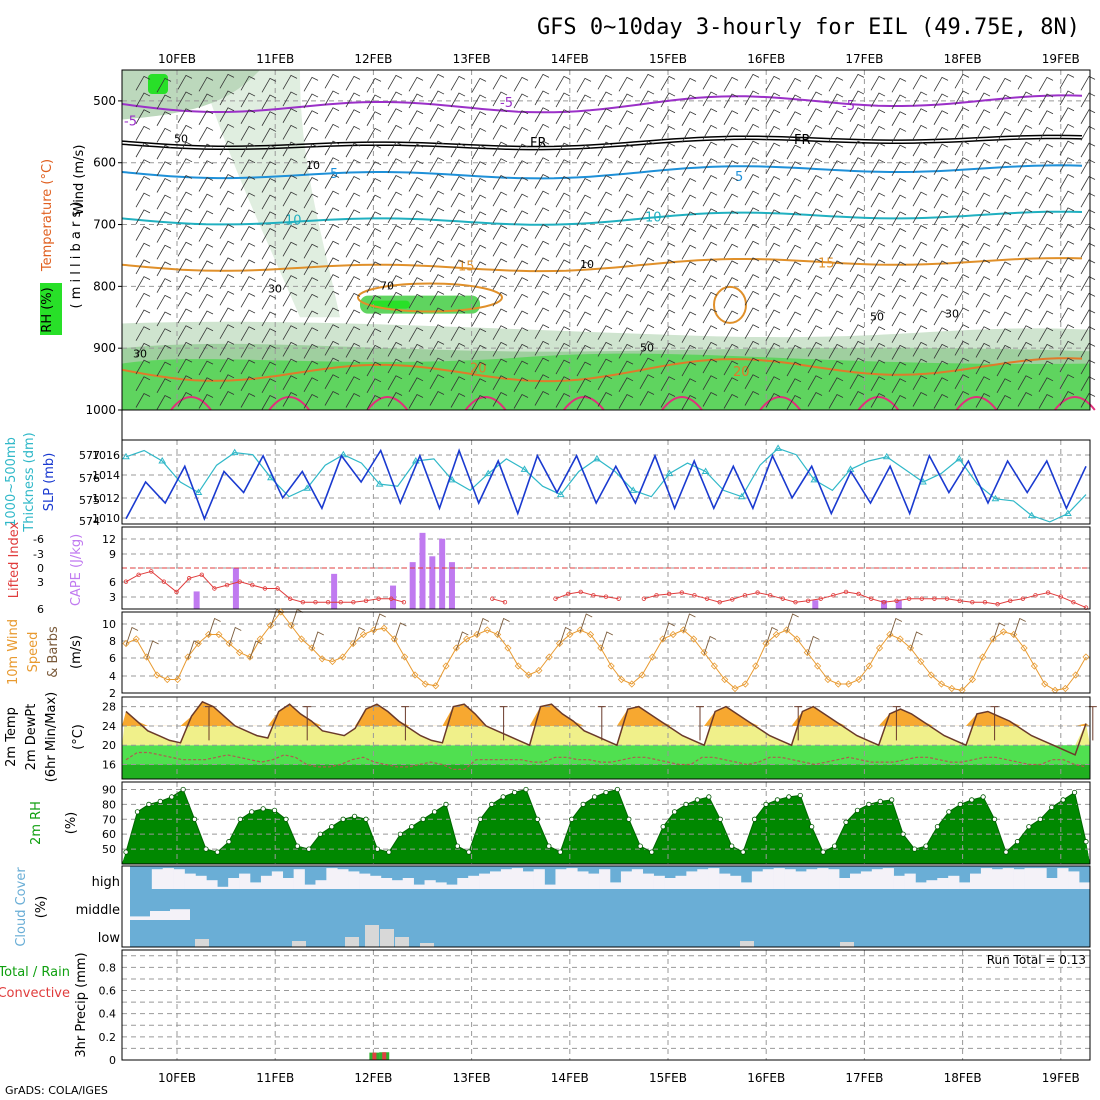 Image resolution: width=1100 pixels, height=1100 pixels. Describe the element at coordinates (442, 573) in the screenshot. I see `cape-bar` at that location.